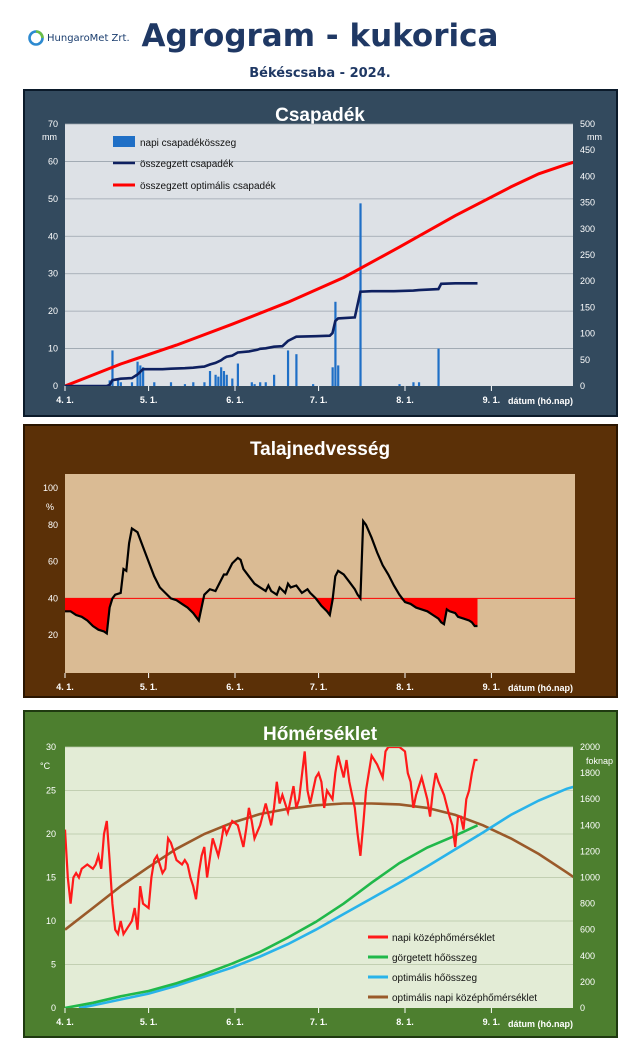  Describe the element at coordinates (272, 916) in the screenshot. I see `rolling-heat-sum-line` at that location.